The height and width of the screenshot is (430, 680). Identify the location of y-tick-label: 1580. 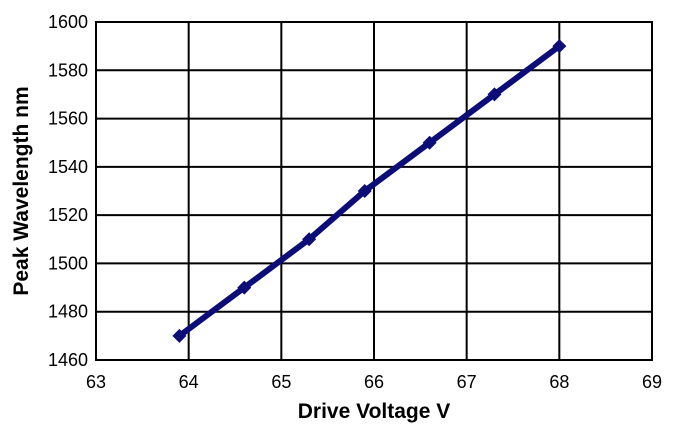
(68, 70).